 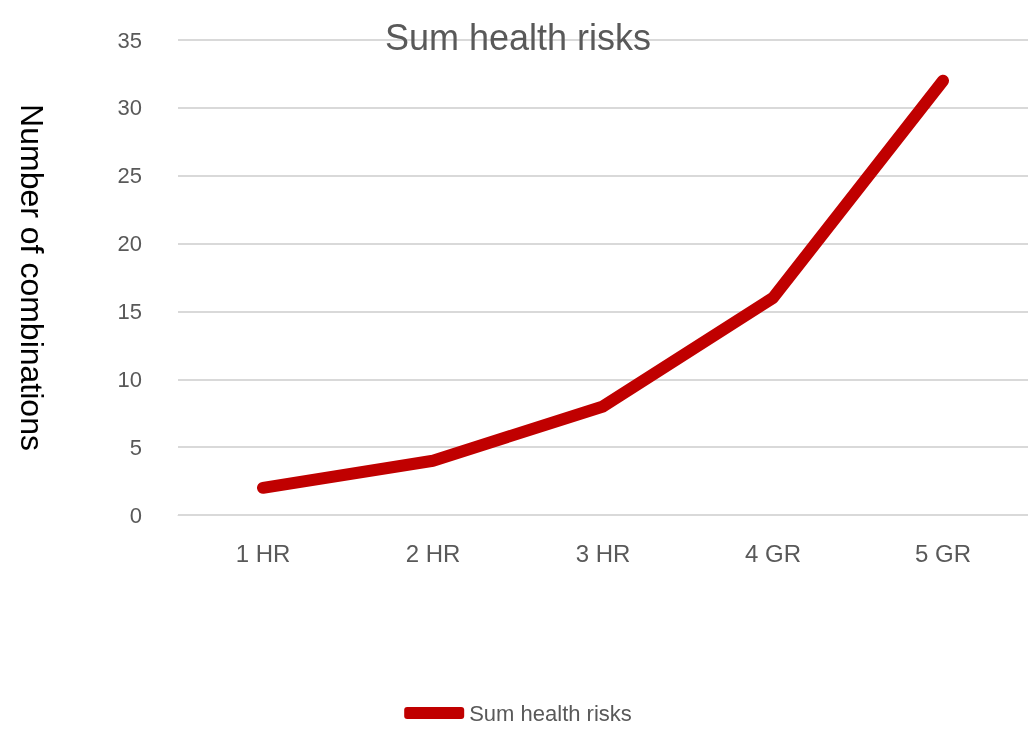 What do you see at coordinates (943, 553) in the screenshot?
I see `x-tick-label: 5 GR` at bounding box center [943, 553].